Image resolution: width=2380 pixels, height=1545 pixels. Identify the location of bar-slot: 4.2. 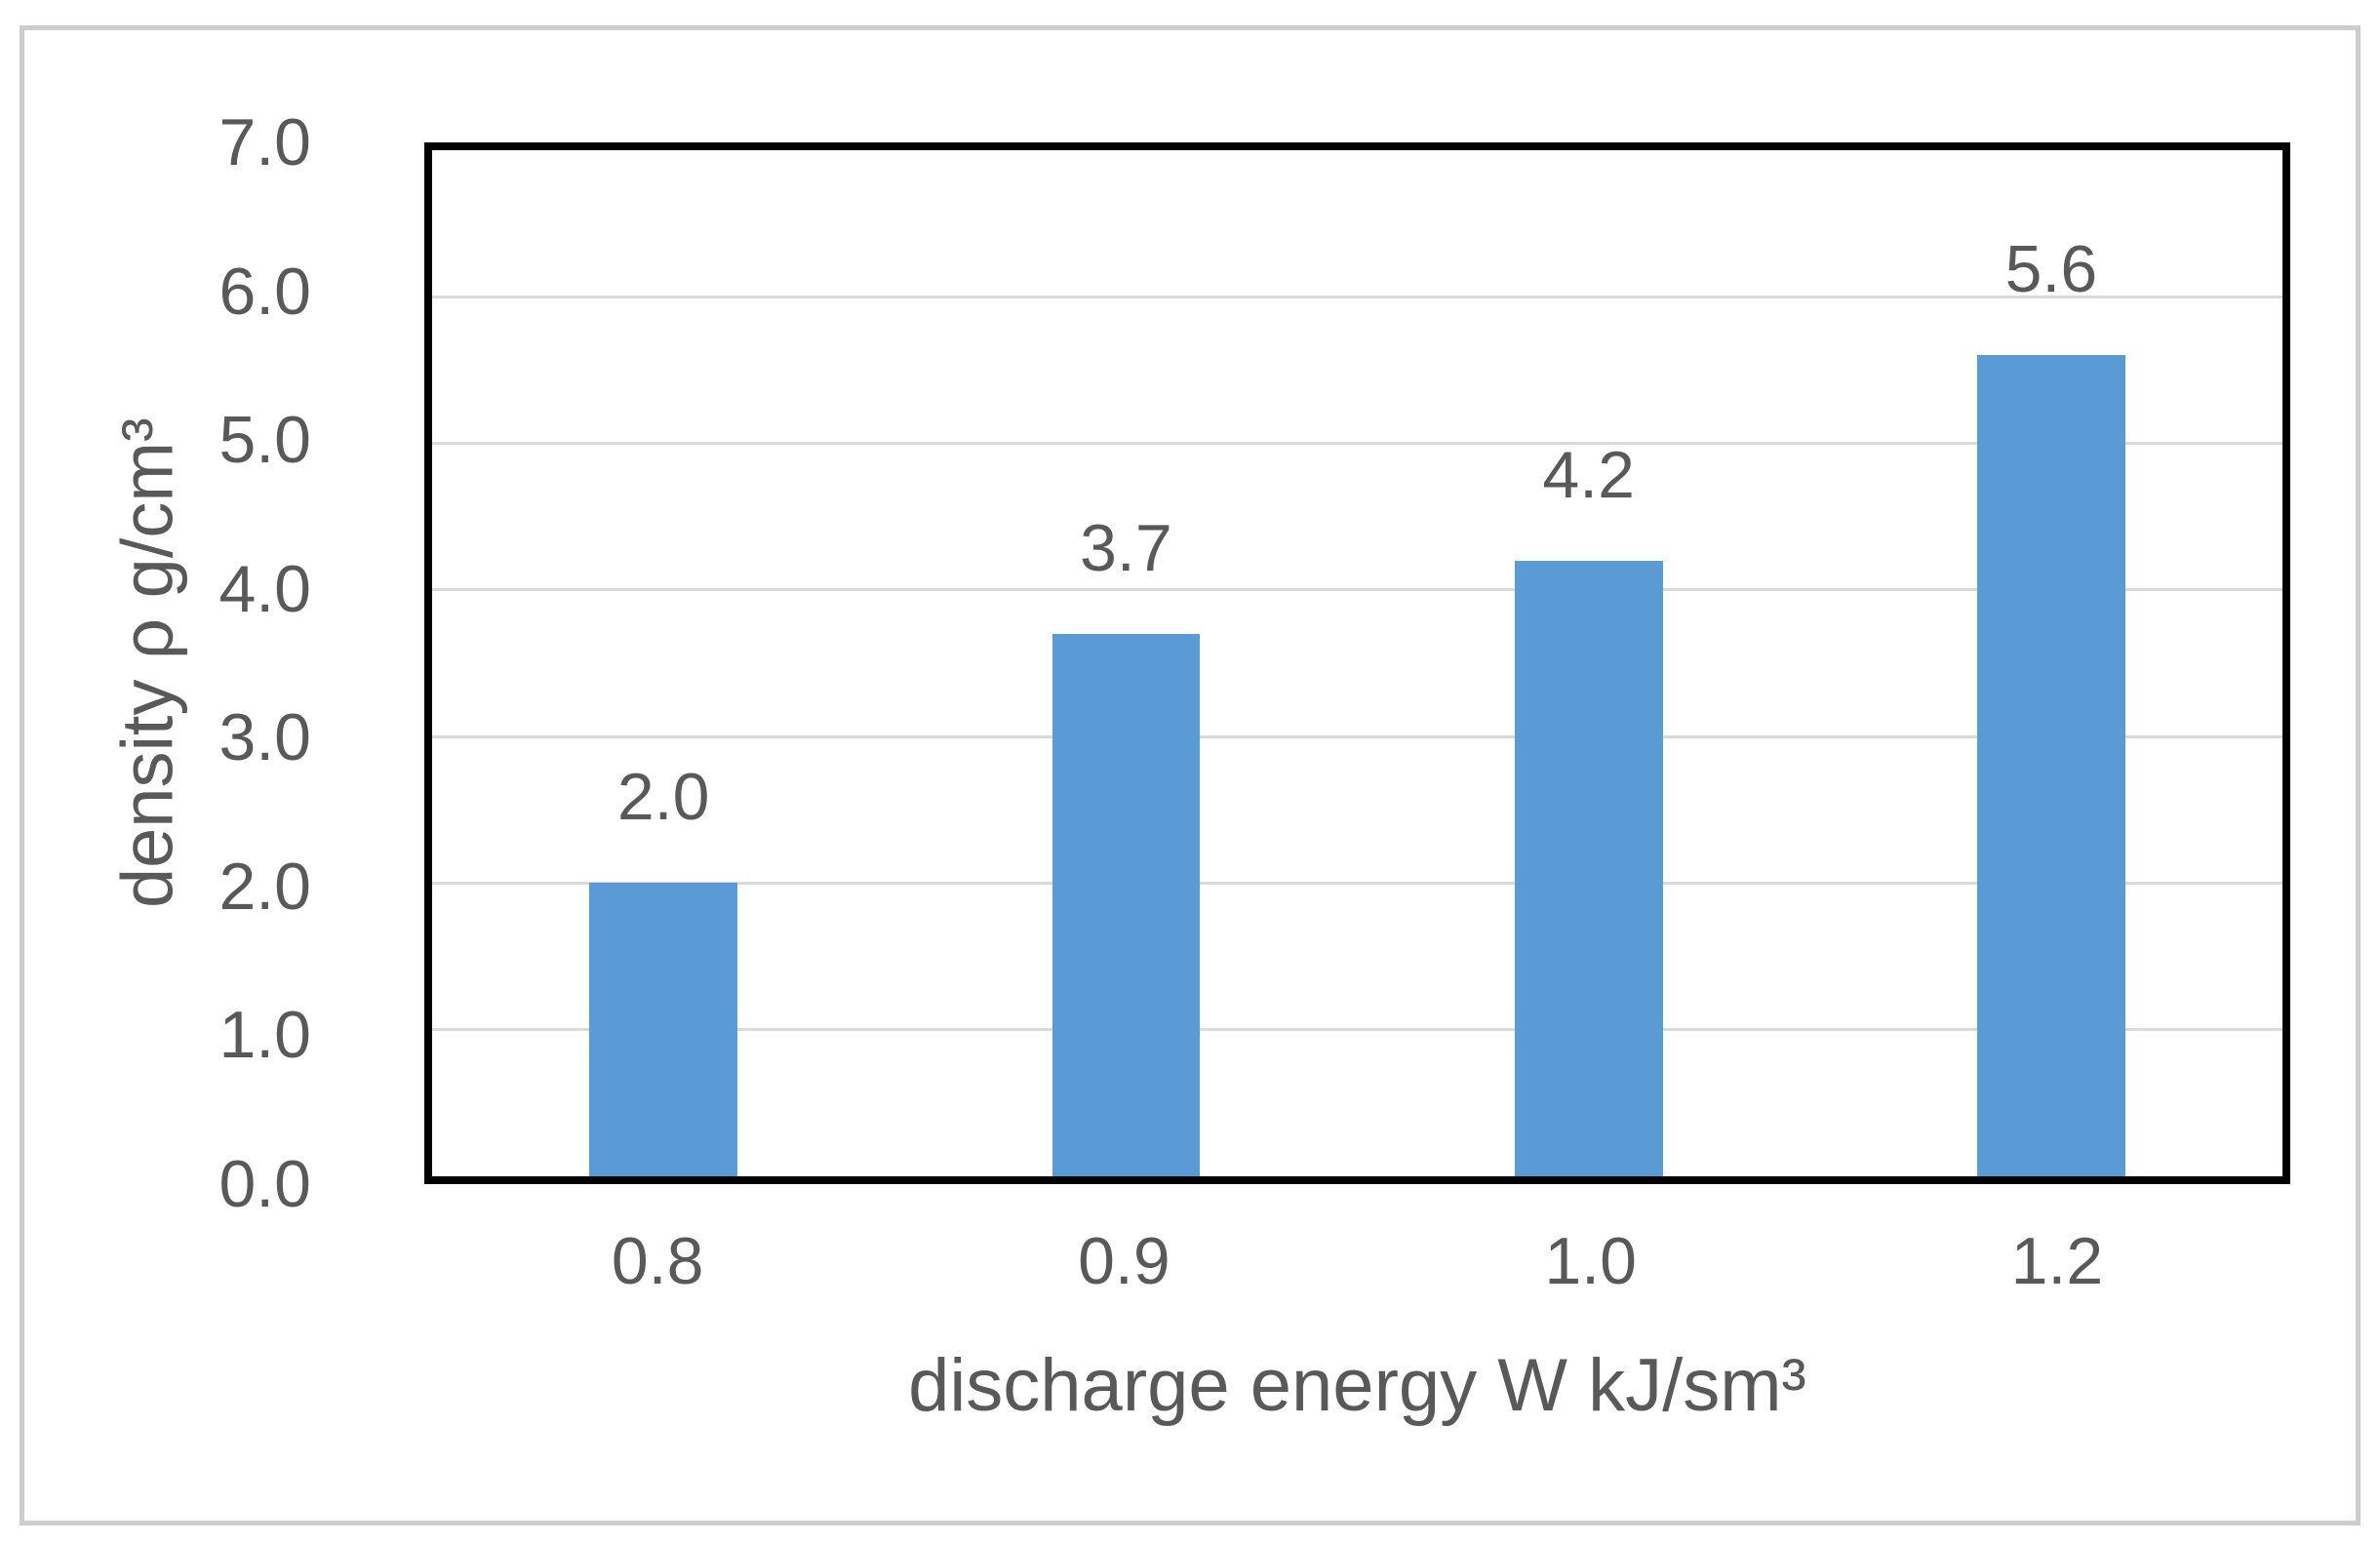
(1589, 663).